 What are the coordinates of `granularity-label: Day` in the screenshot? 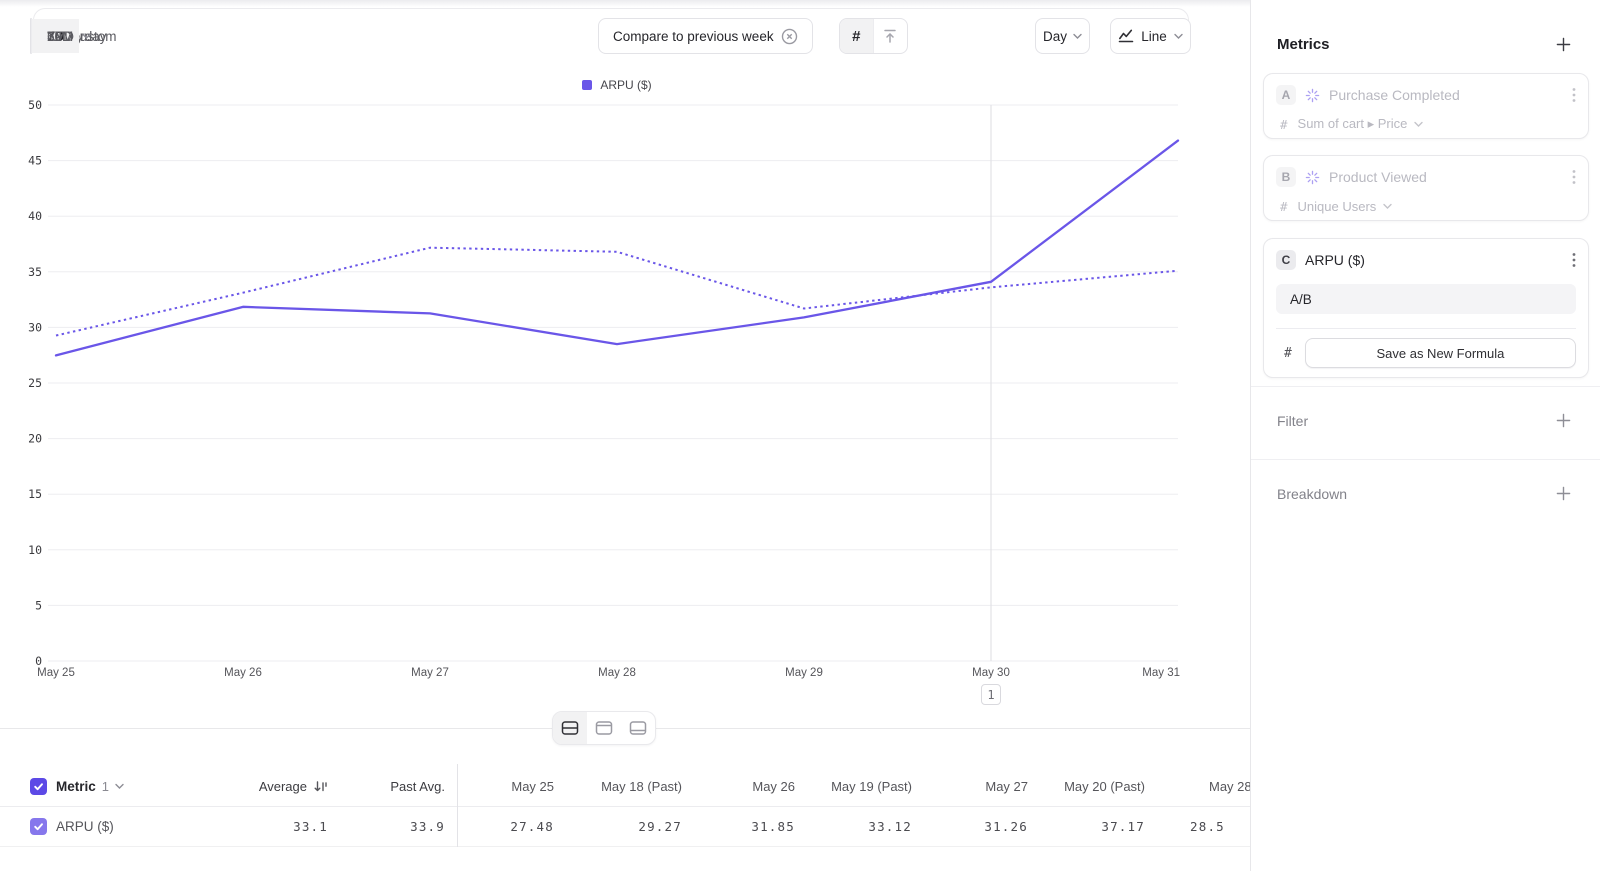 It's located at (1054, 36).